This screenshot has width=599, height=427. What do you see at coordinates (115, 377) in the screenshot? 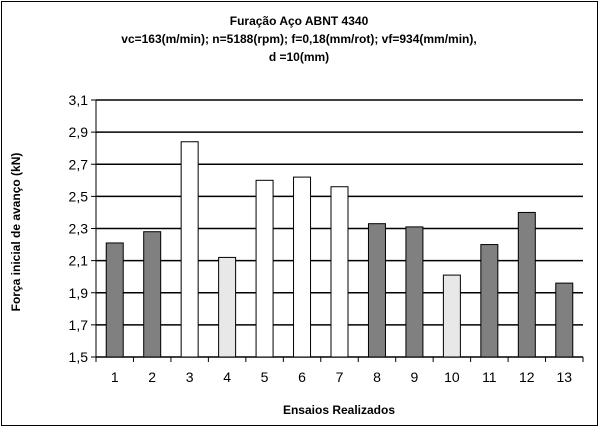
I see `x-tick-label: 1` at bounding box center [115, 377].